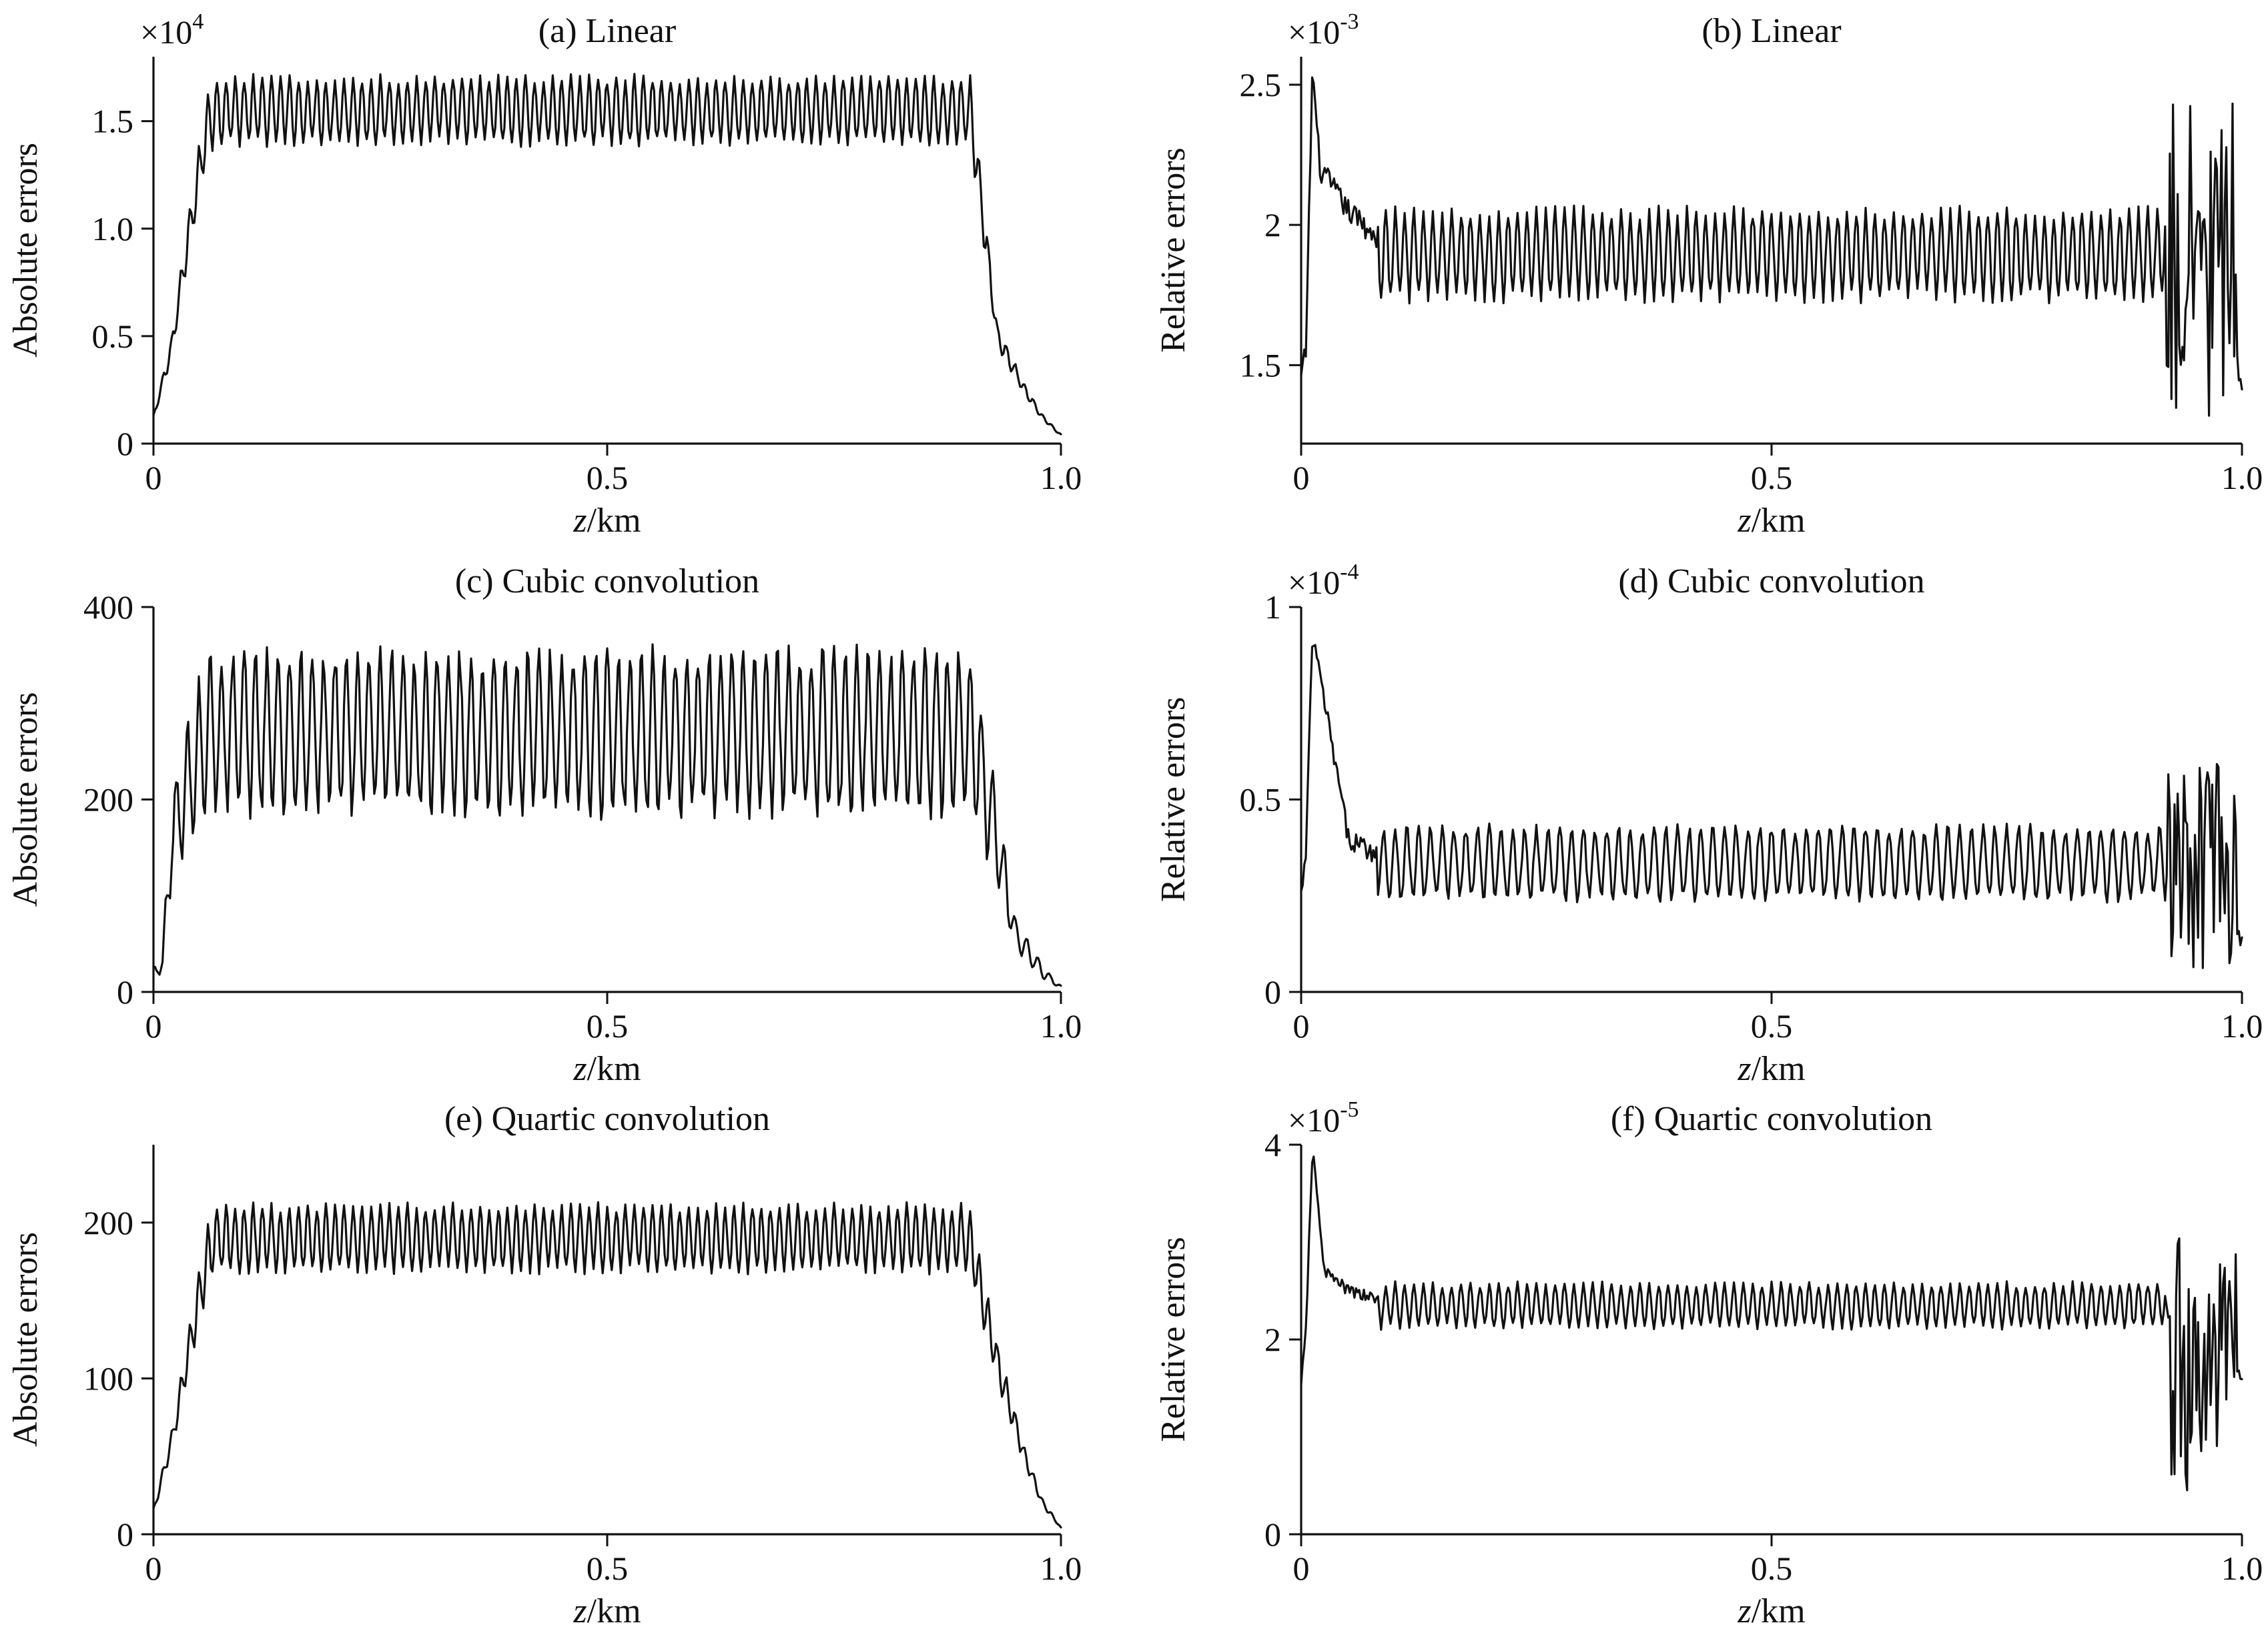  I want to click on chart-title: (f) Quartic convolution, so click(1771, 1119).